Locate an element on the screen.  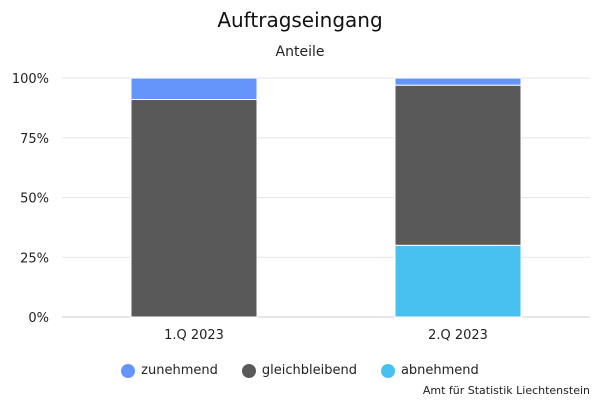
legend-swatch-zunehmend is located at coordinates (128, 370).